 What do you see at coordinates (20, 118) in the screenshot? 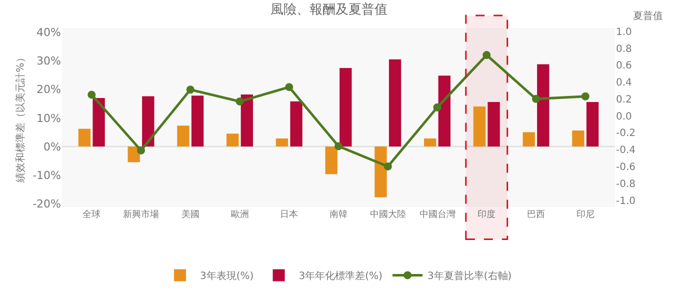
I see `y-axis-title: 績效和標準差（以美元計%）` at bounding box center [20, 118].